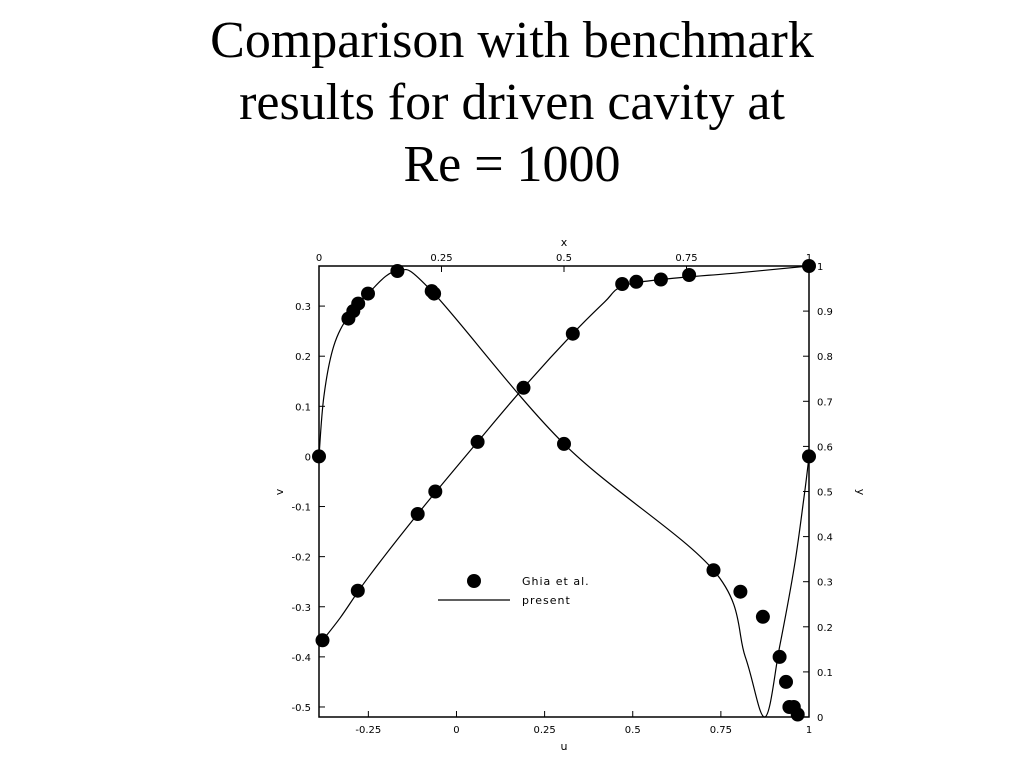  Describe the element at coordinates (820, 267) in the screenshot. I see `tick-label-y-10: 1` at that location.